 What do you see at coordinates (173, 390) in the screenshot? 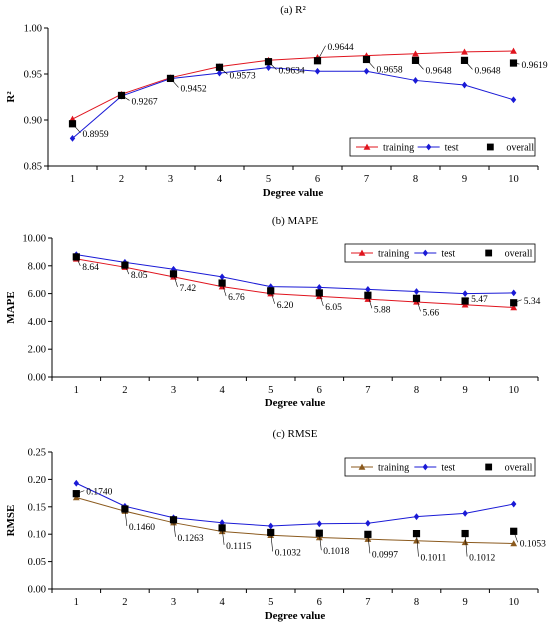
I see `x-tick-label: 3` at bounding box center [173, 390].